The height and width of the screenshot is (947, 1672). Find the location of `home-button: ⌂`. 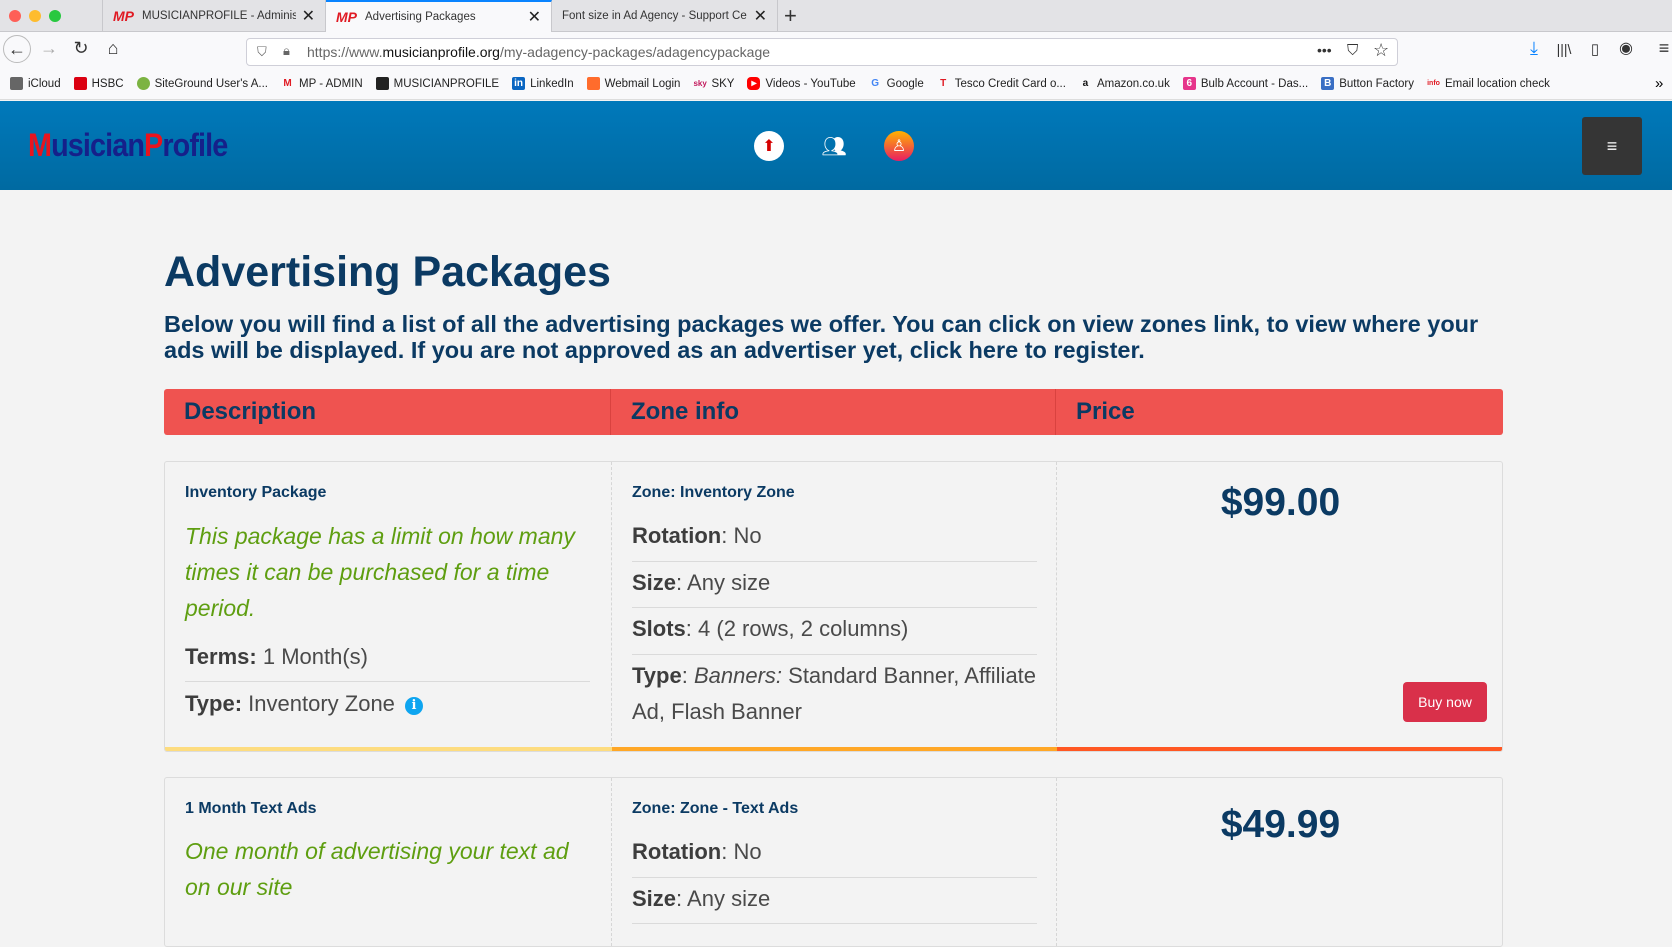

home-button: ⌂ is located at coordinates (113, 48).